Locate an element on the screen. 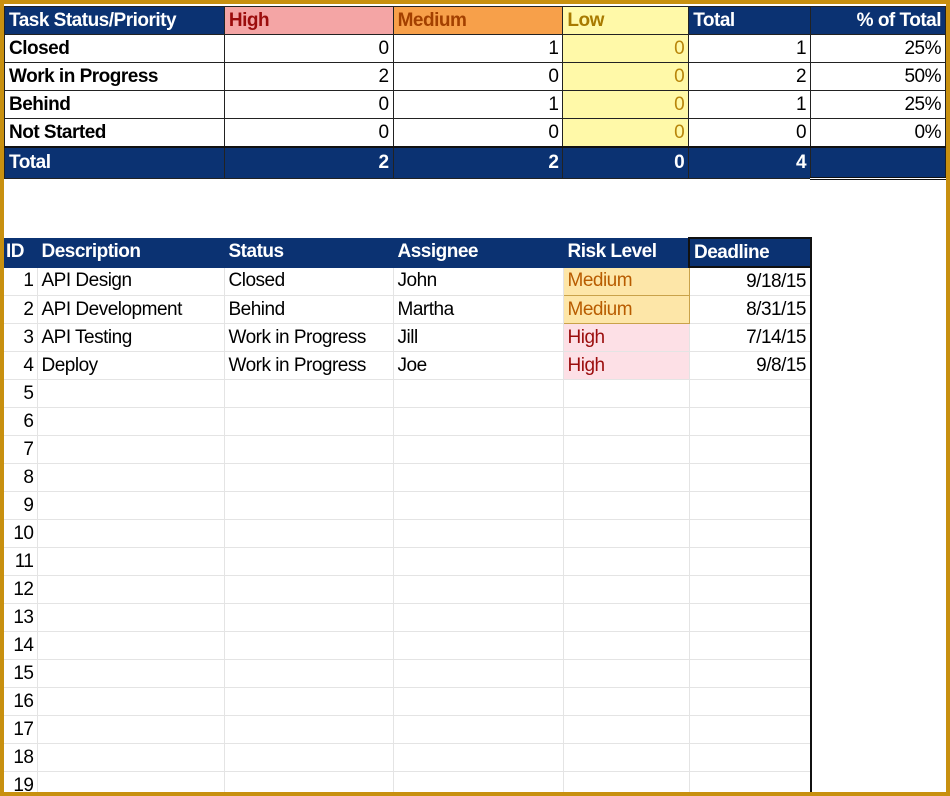 This screenshot has width=950, height=796. task-risk-level: Medium is located at coordinates (626, 309).